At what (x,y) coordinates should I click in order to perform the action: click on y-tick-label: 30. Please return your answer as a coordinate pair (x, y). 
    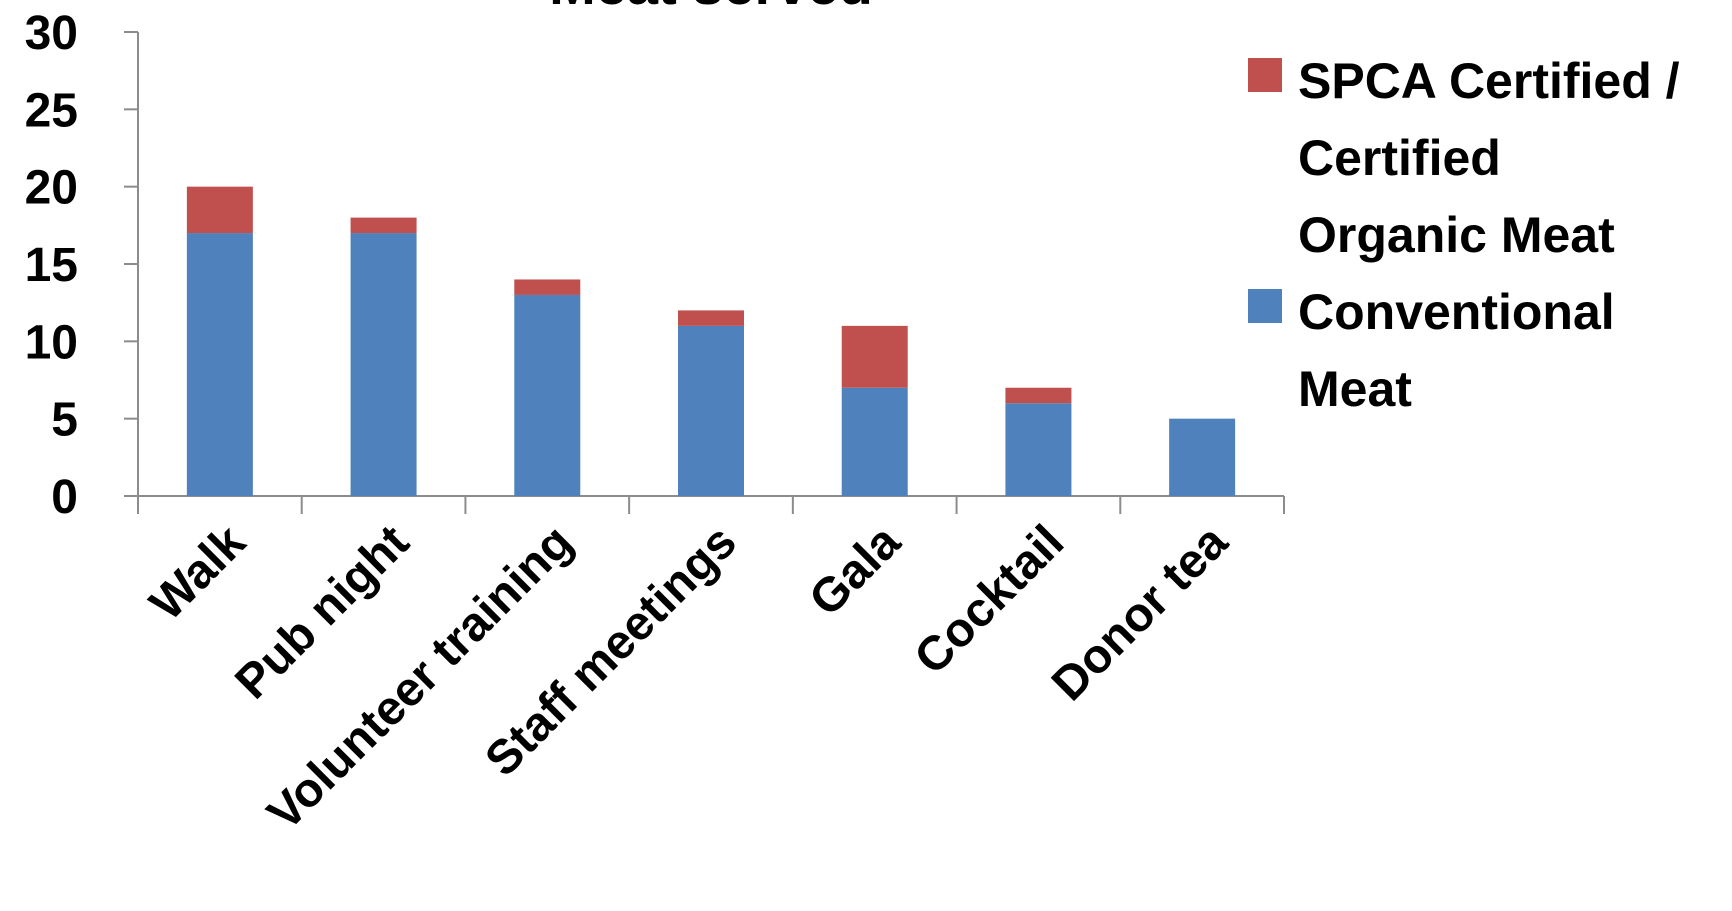
    Looking at the image, I should click on (51, 33).